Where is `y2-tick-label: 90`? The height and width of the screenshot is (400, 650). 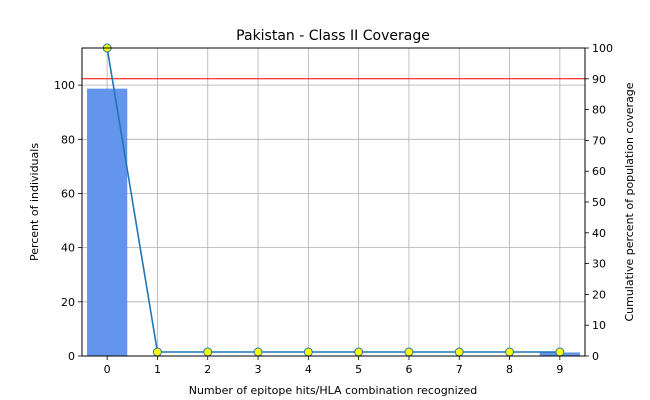
y2-tick-label: 90 is located at coordinates (599, 79).